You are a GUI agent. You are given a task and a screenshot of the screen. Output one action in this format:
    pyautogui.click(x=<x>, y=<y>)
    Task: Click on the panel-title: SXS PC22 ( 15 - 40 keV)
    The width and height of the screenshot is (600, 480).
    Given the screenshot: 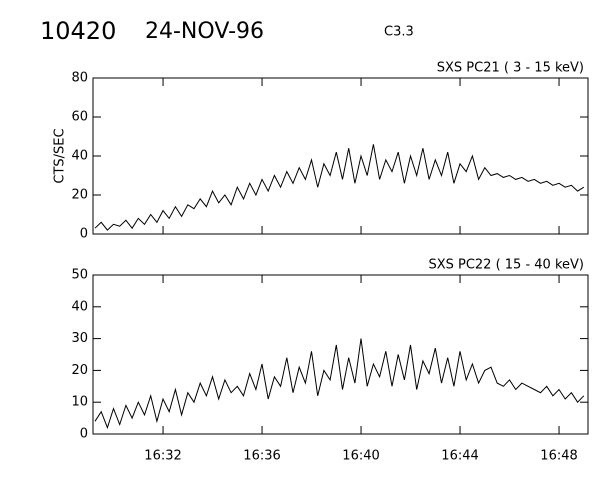 What is the action you would take?
    pyautogui.click(x=506, y=265)
    